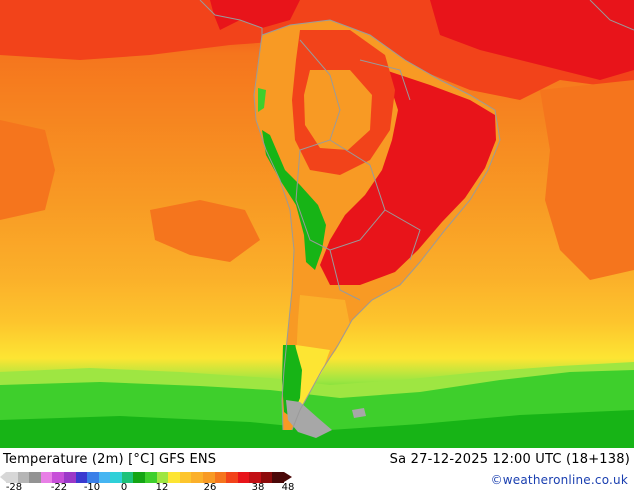 This screenshot has height=493, width=634. I want to click on pacific-warm-center, so click(205, 231).